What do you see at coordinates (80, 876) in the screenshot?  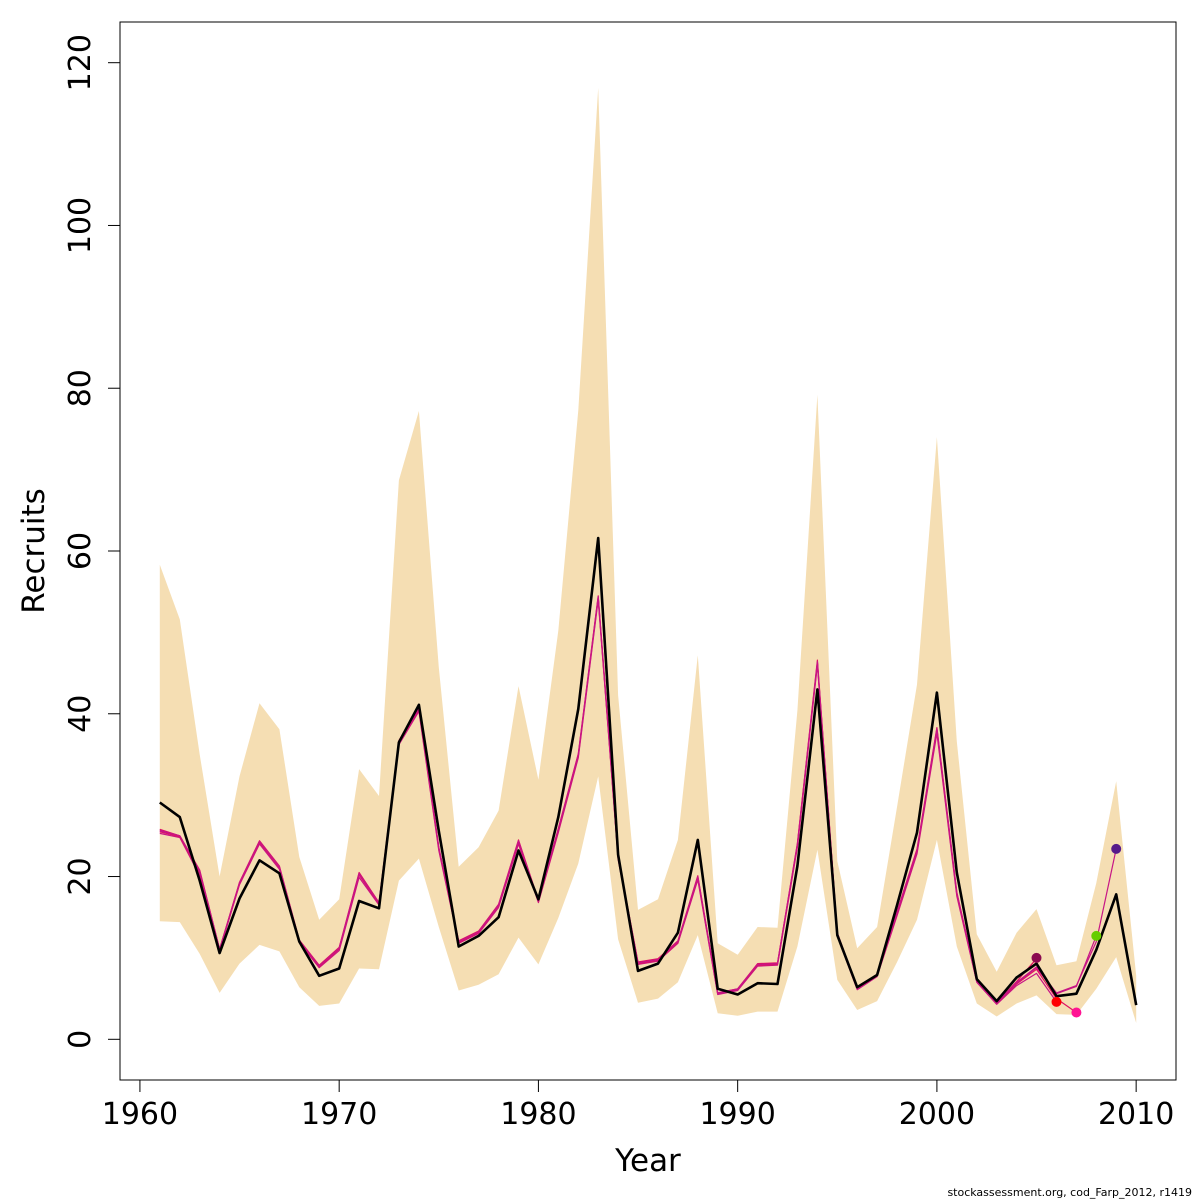 I see `y-tick-label: 20` at bounding box center [80, 876].